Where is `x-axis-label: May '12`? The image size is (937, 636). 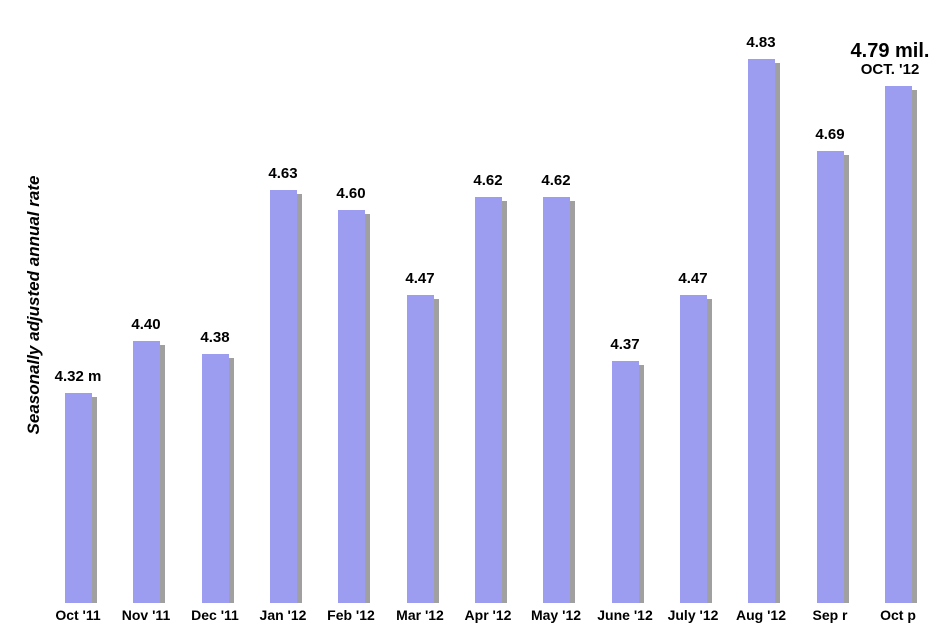 x-axis-label: May '12 is located at coordinates (556, 615).